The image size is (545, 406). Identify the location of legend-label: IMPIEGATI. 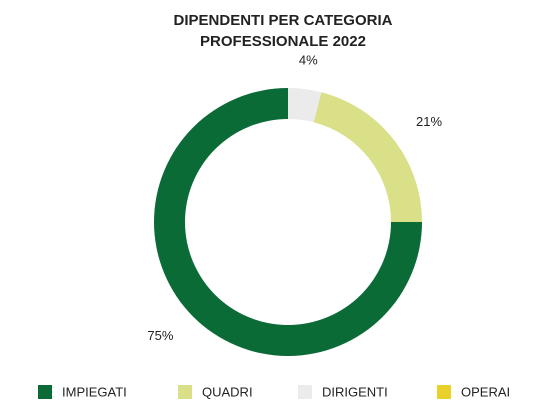
(94, 391).